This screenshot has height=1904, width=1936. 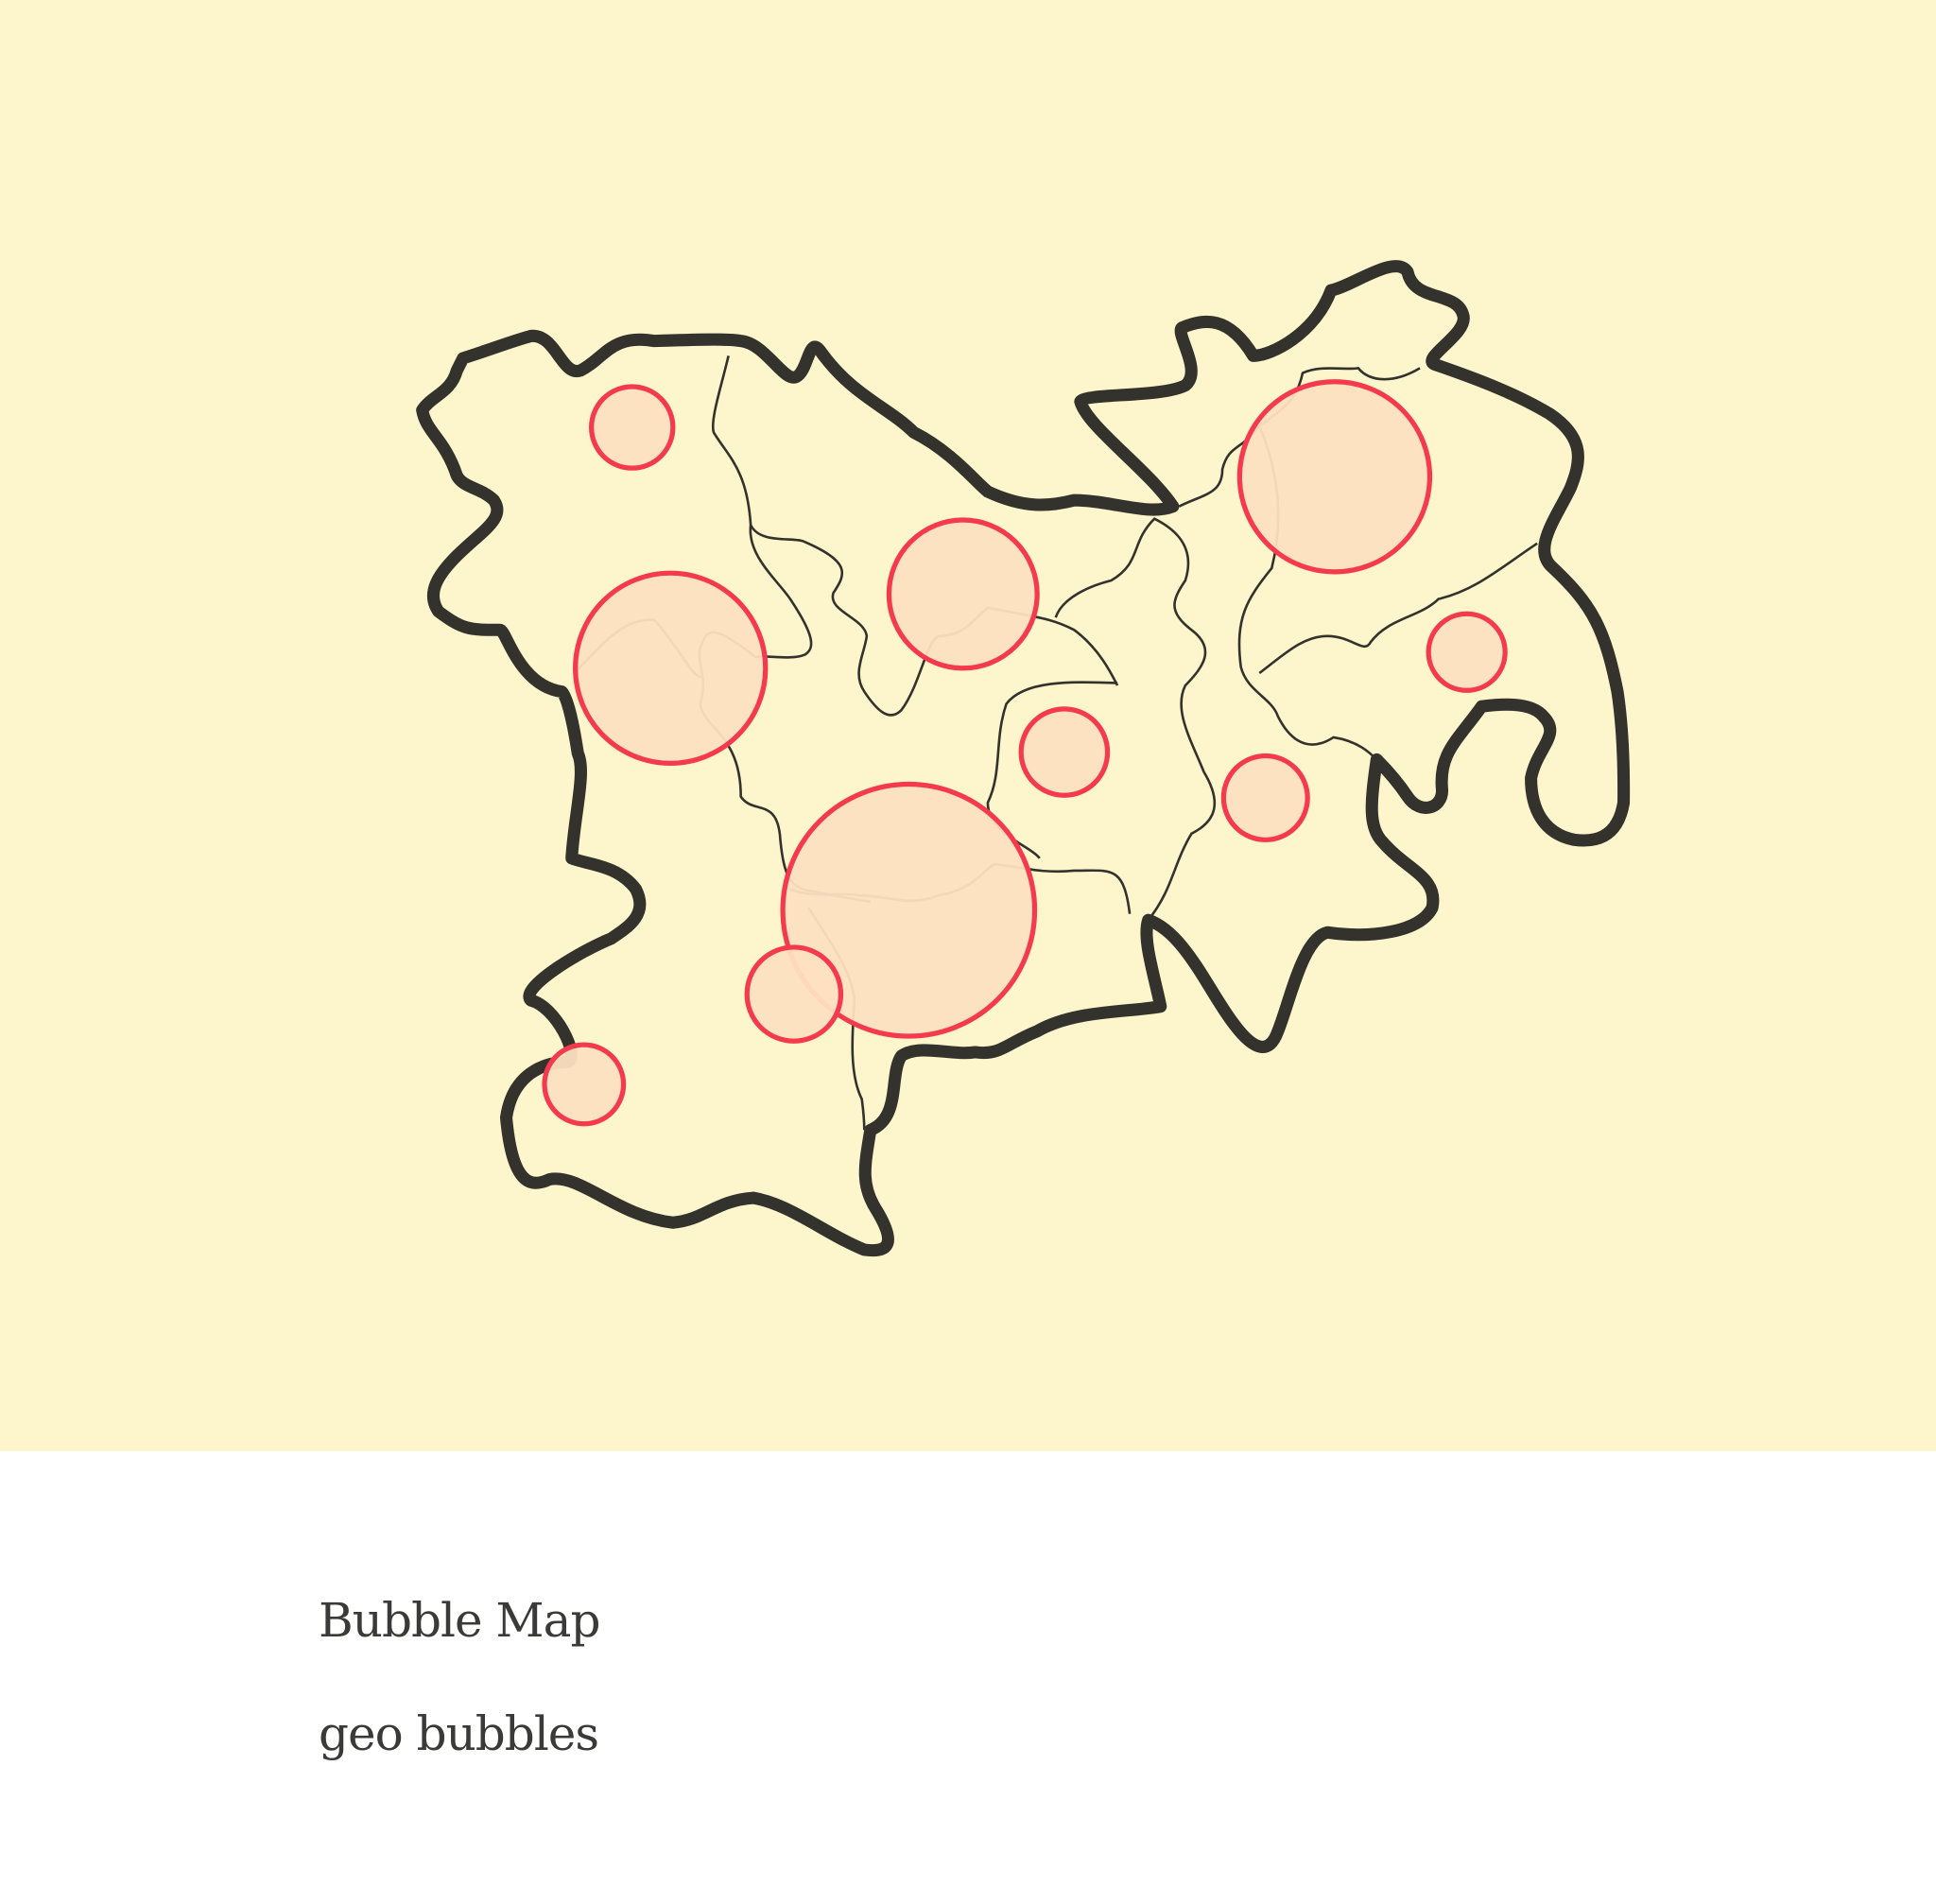 What do you see at coordinates (459, 1733) in the screenshot?
I see `subtitle: geo bubbles` at bounding box center [459, 1733].